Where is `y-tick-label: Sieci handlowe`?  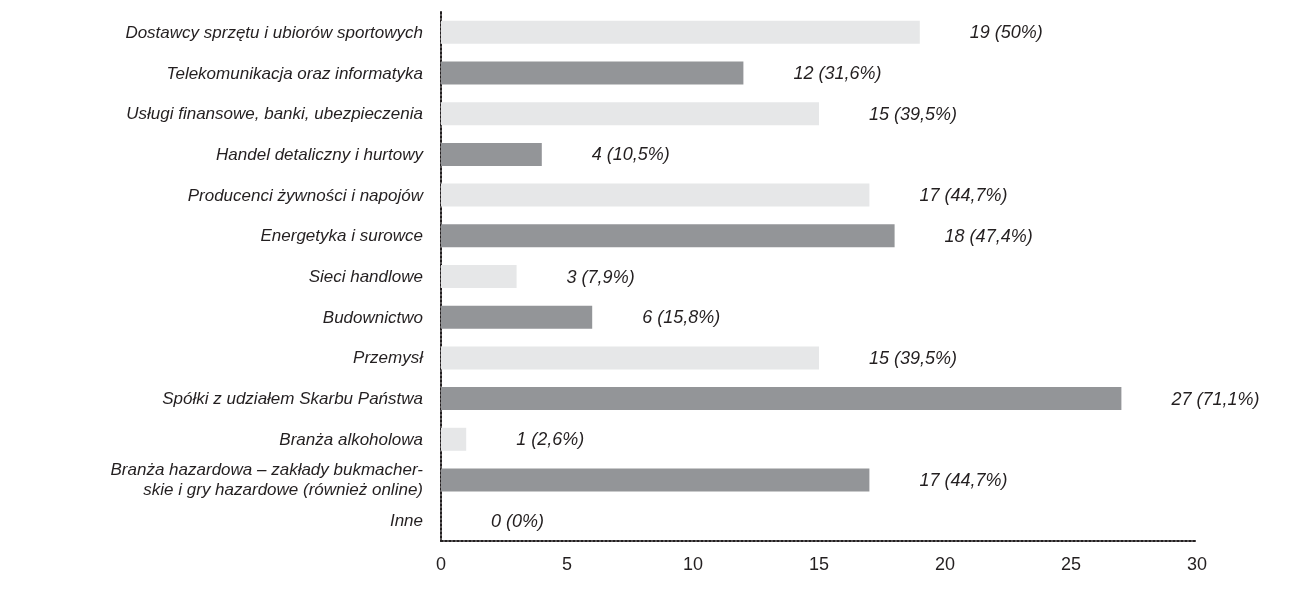
y-tick-label: Sieci handlowe is located at coordinates (365, 276).